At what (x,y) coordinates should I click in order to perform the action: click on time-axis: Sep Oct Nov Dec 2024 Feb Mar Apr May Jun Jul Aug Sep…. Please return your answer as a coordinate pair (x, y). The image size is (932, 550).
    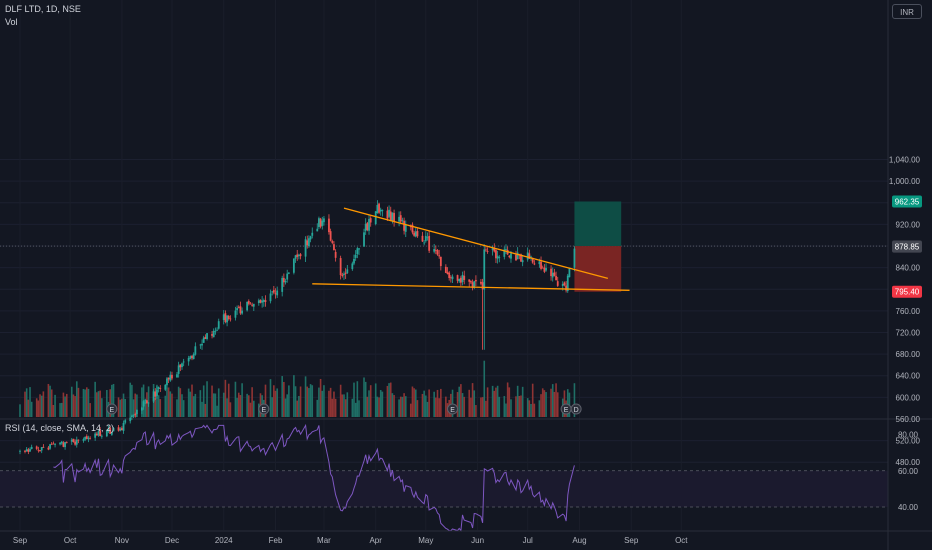
    Looking at the image, I should click on (466, 537).